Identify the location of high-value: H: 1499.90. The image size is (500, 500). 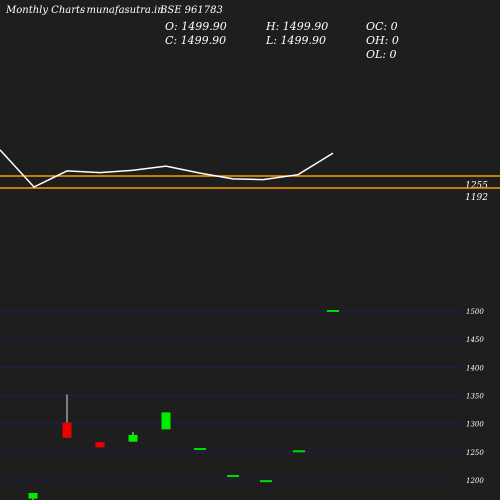
(297, 26).